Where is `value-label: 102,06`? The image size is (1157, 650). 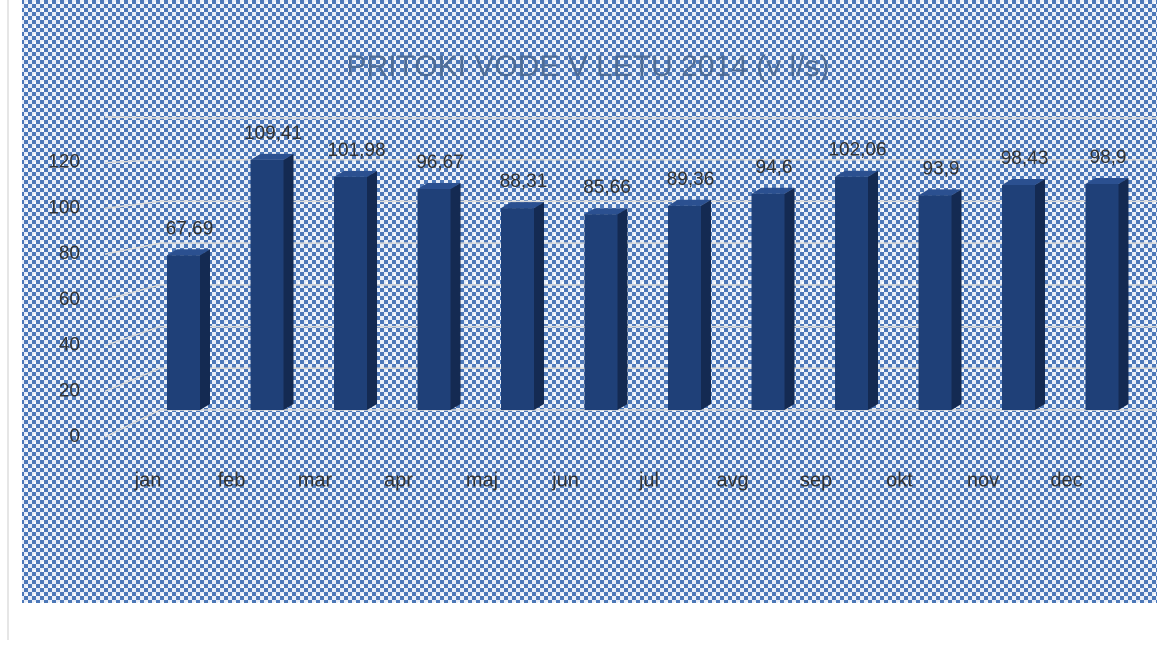
value-label: 102,06 is located at coordinates (857, 150).